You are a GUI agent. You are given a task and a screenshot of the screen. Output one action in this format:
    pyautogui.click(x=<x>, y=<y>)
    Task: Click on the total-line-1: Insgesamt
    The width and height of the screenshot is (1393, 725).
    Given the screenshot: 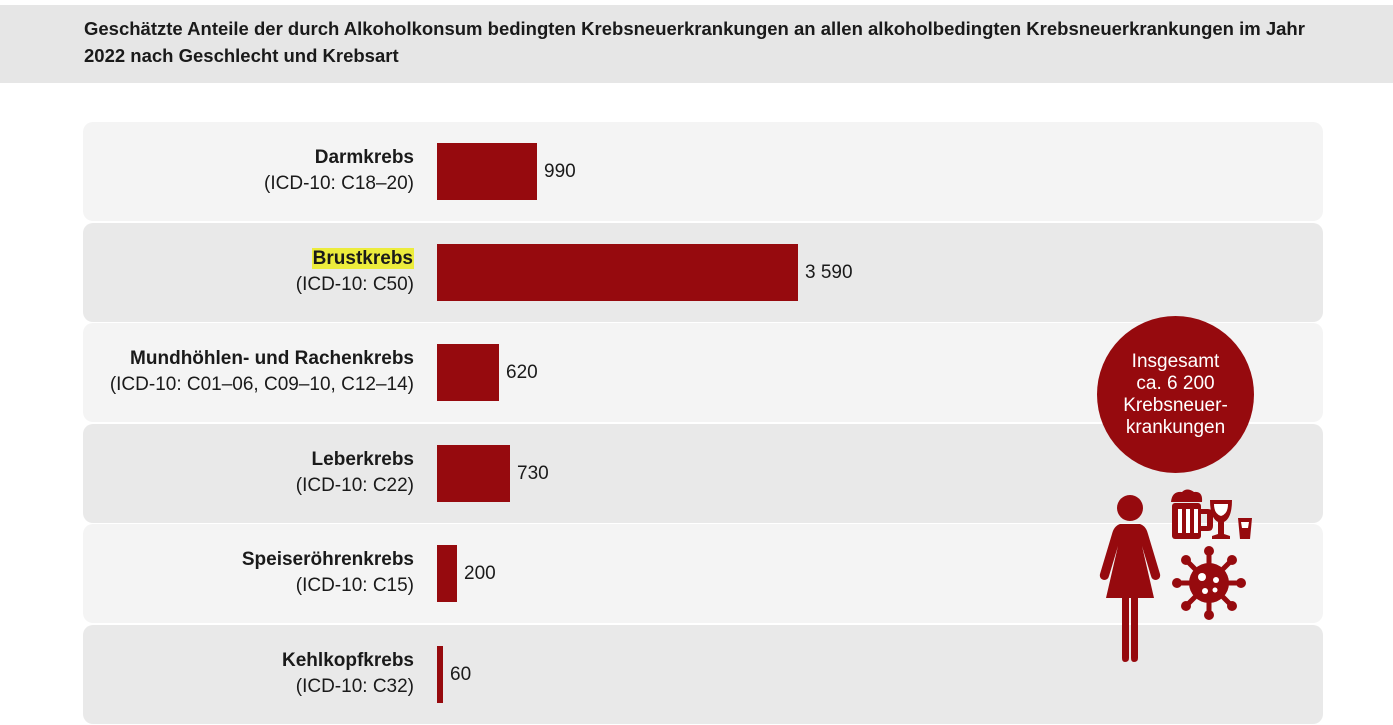 What is the action you would take?
    pyautogui.click(x=1175, y=361)
    